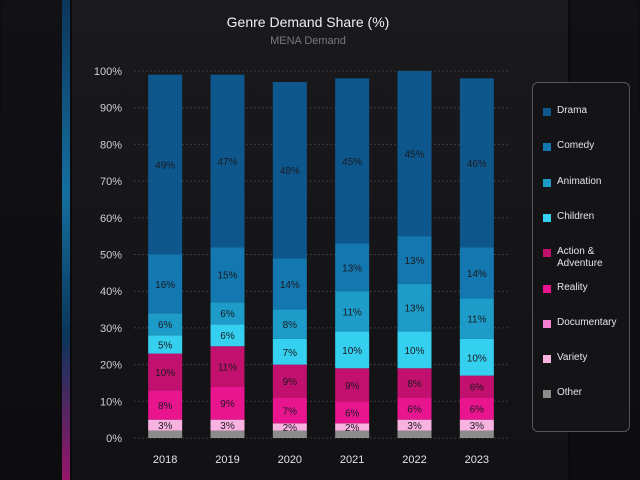 The image size is (640, 480). Describe the element at coordinates (108, 72) in the screenshot. I see `y-tick-label: 100%` at that location.